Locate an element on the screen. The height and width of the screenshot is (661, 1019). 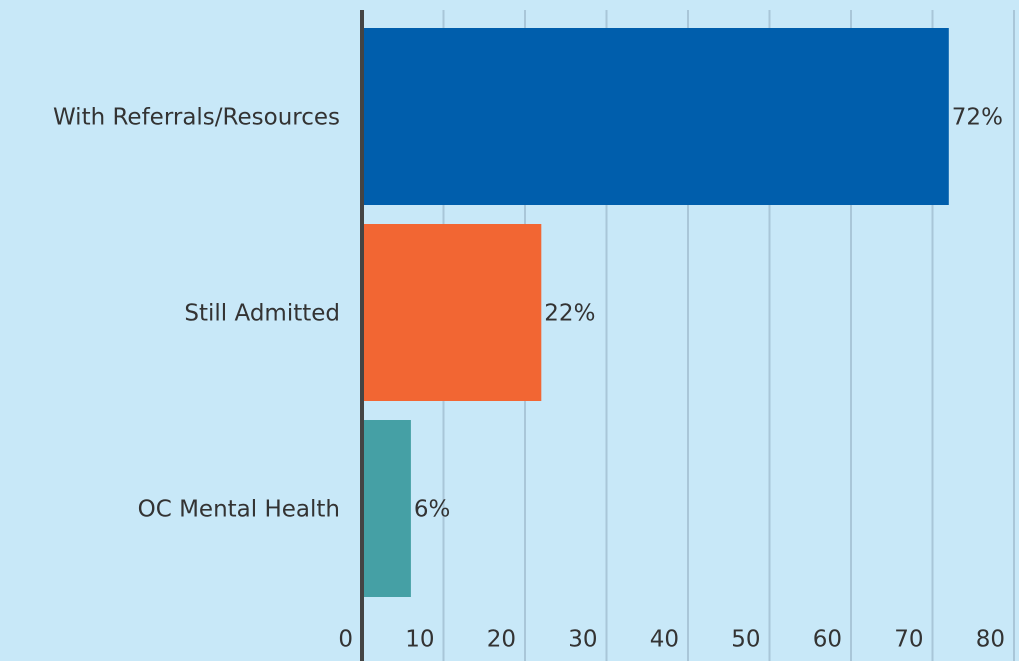
category-label: With Referrals/Resources is located at coordinates (196, 118).